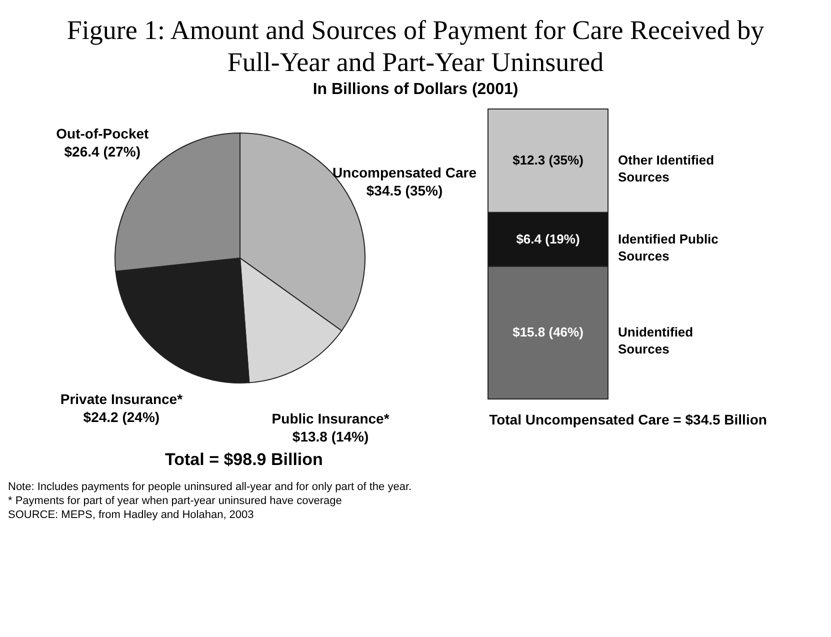 The height and width of the screenshot is (637, 831). What do you see at coordinates (416, 46) in the screenshot?
I see `chart-title: Figure 1: Amount and Sources of Payment for Care Received by Full-Year and Part-Year Uninsured` at bounding box center [416, 46].